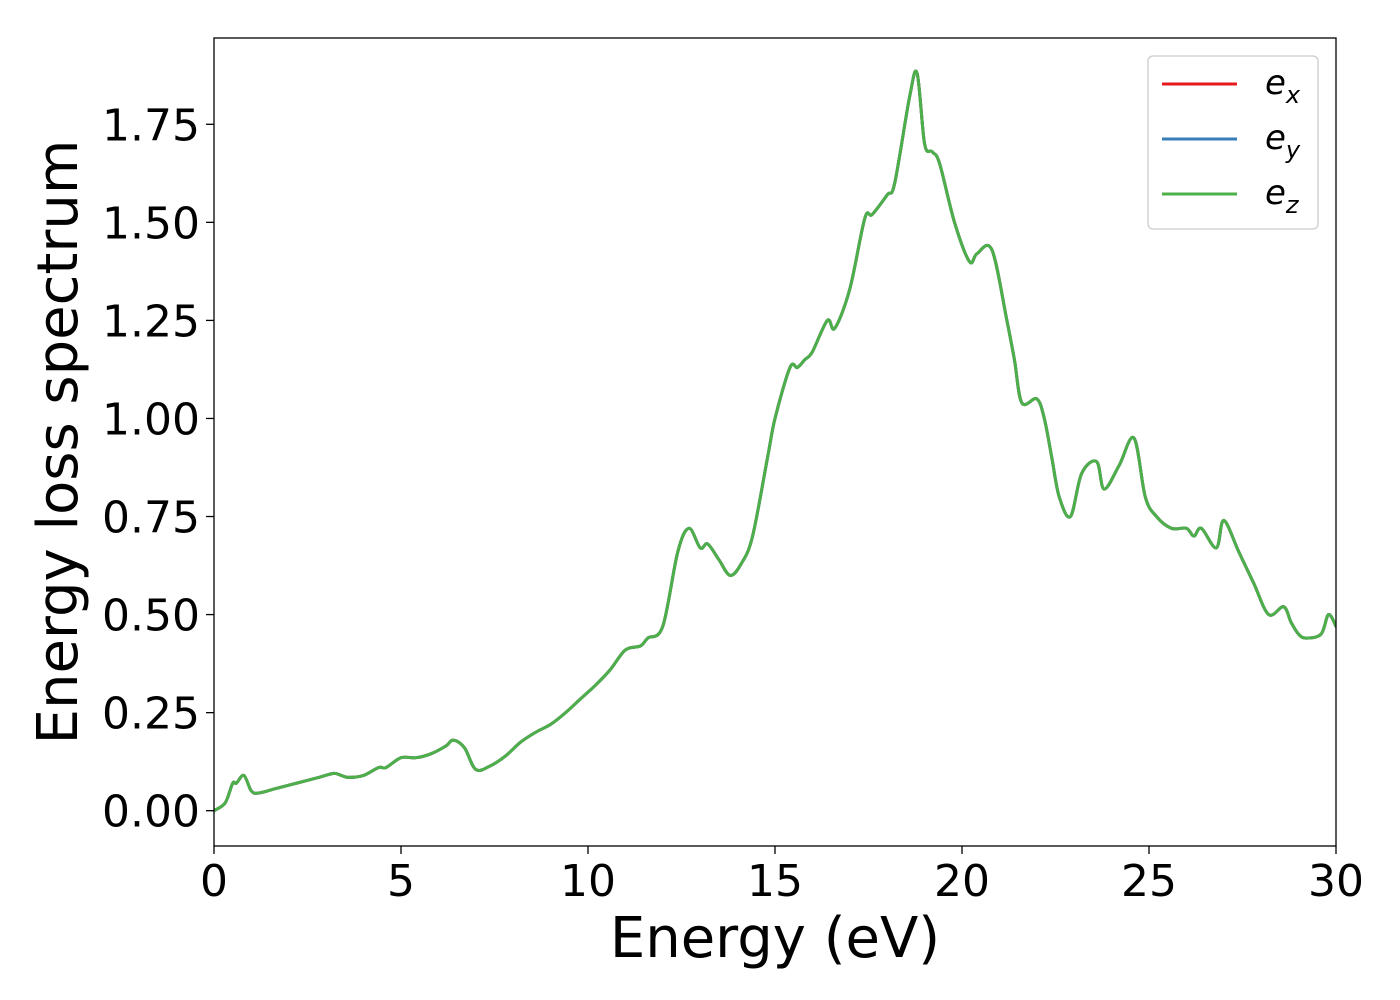  I want to click on legend-label-z: ez, so click(1282, 196).